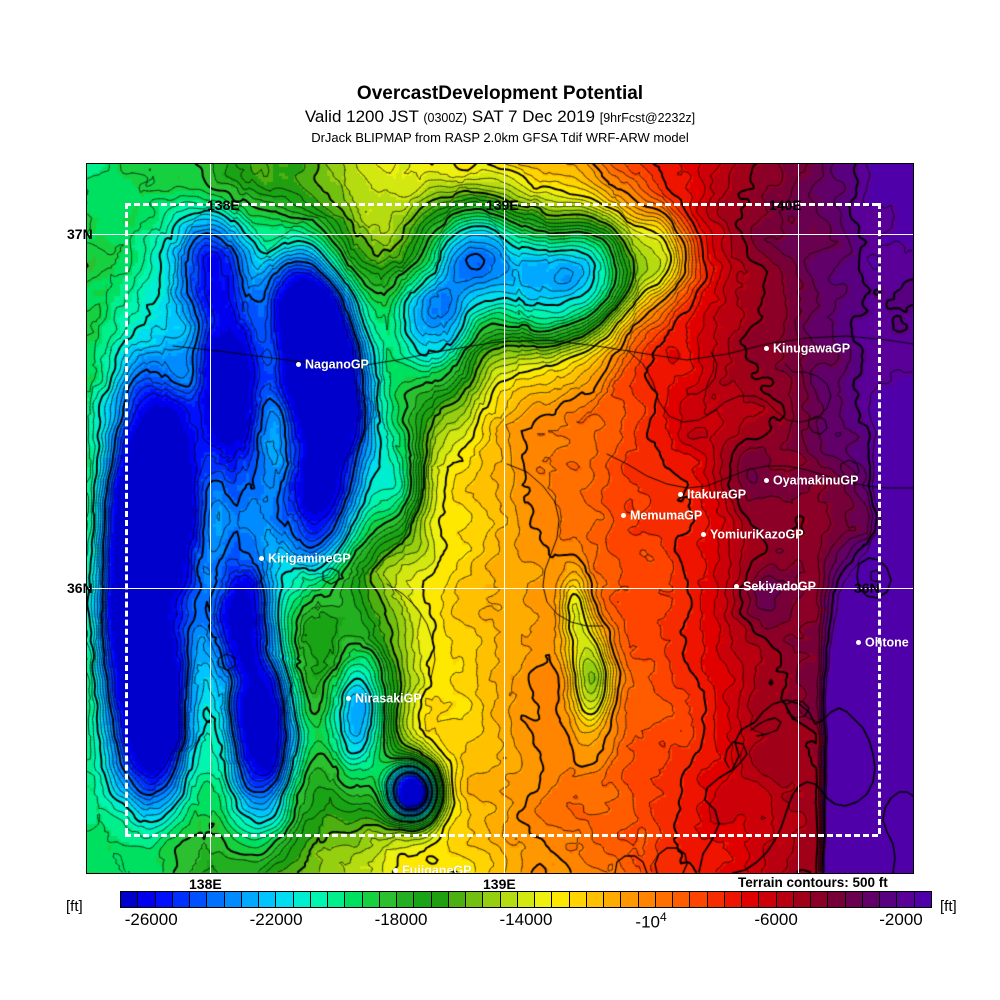 The height and width of the screenshot is (1000, 1000). Describe the element at coordinates (811, 480) in the screenshot. I see `station-marker: OyamakinuGP` at that location.